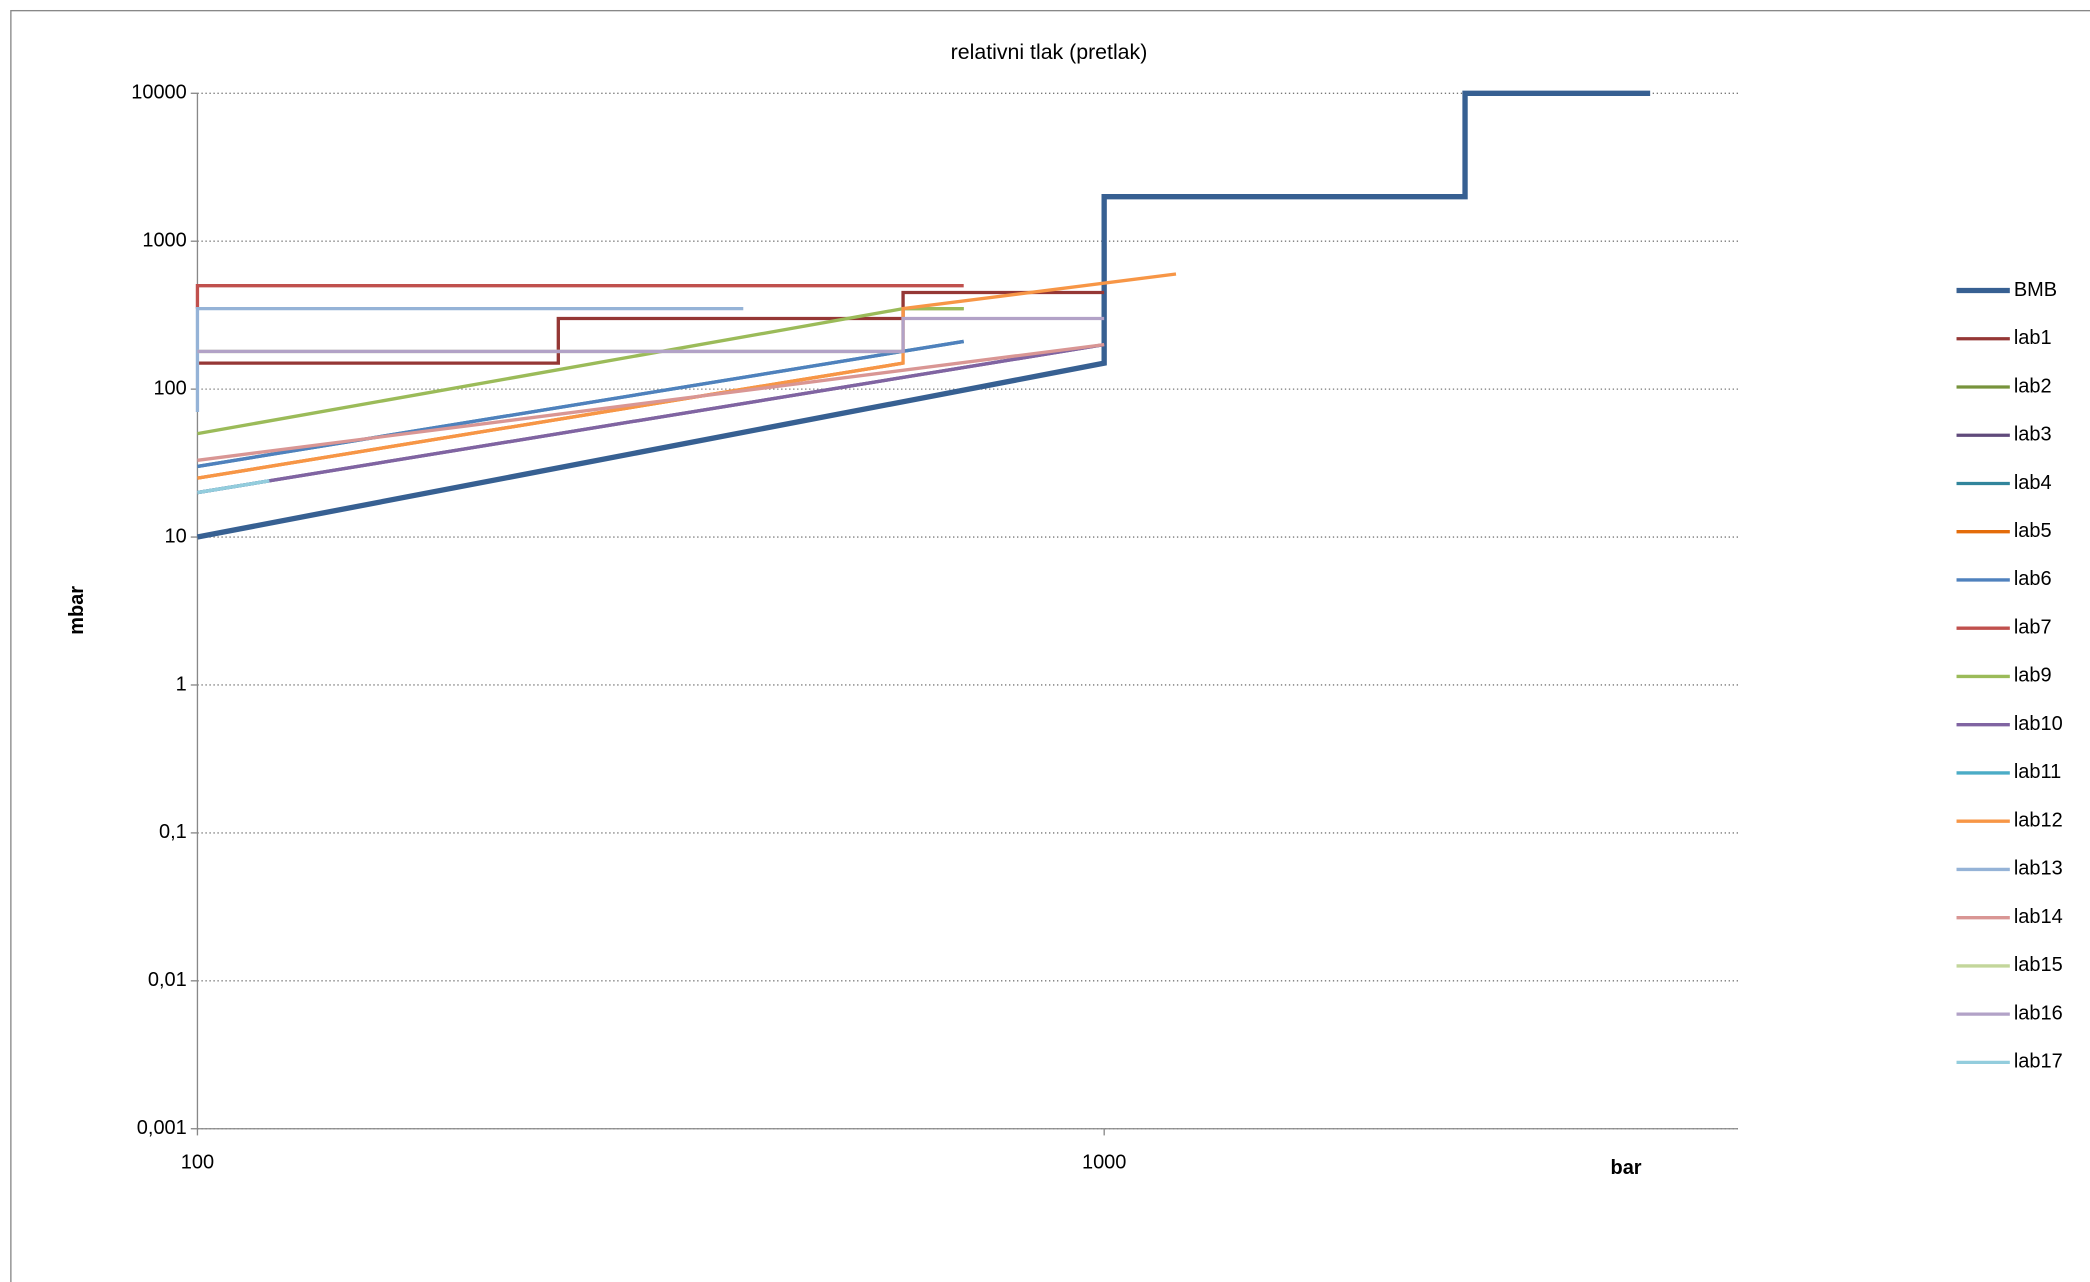 This screenshot has height=1282, width=2090. What do you see at coordinates (176, 536) in the screenshot?
I see `y-tick-label: 10` at bounding box center [176, 536].